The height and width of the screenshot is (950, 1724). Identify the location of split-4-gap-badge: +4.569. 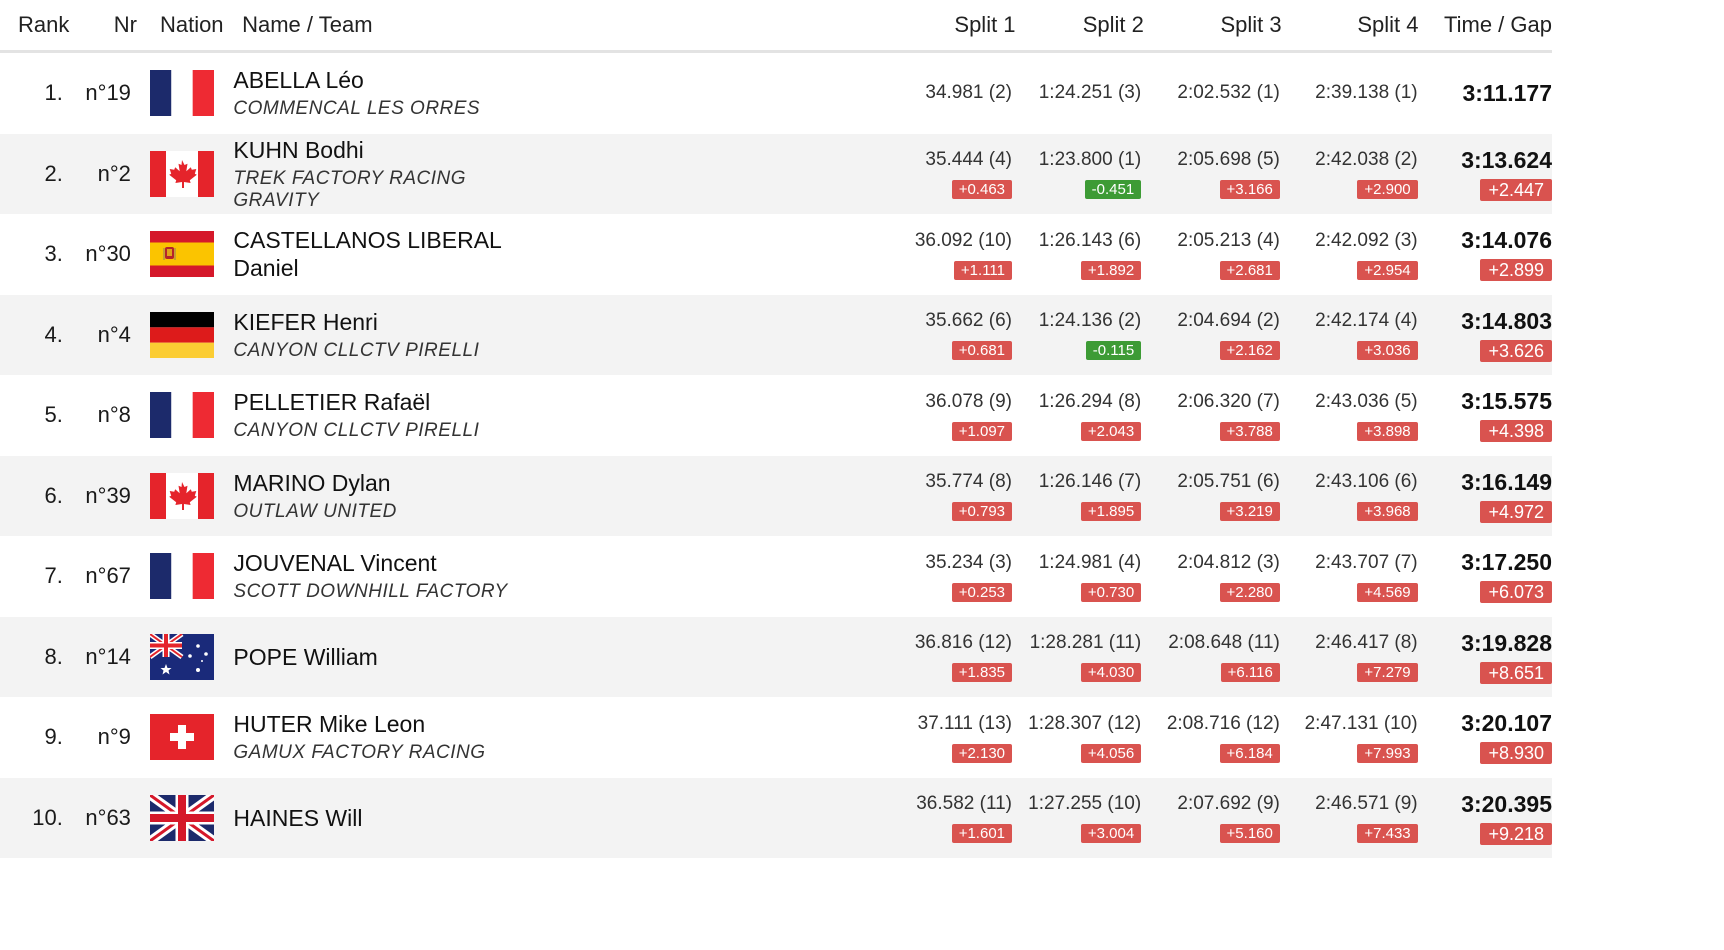
(1387, 592).